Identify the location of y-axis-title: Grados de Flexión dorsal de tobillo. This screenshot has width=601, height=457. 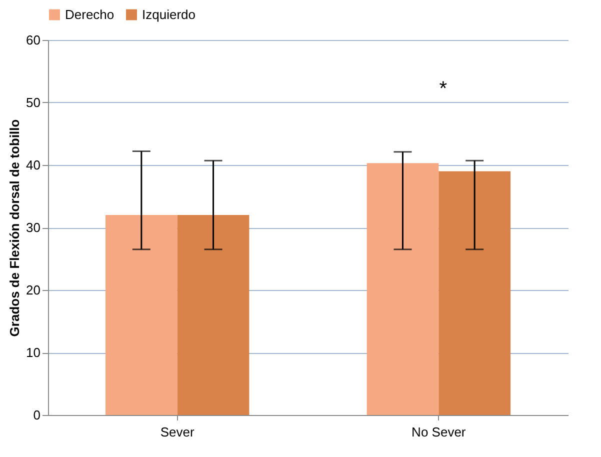
(14, 228).